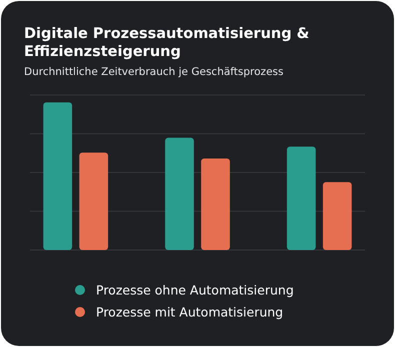 The width and height of the screenshot is (395, 347). I want to click on chart-title: Digitale Prozessautomatisierung & Effizienzsteigerung, so click(167, 43).